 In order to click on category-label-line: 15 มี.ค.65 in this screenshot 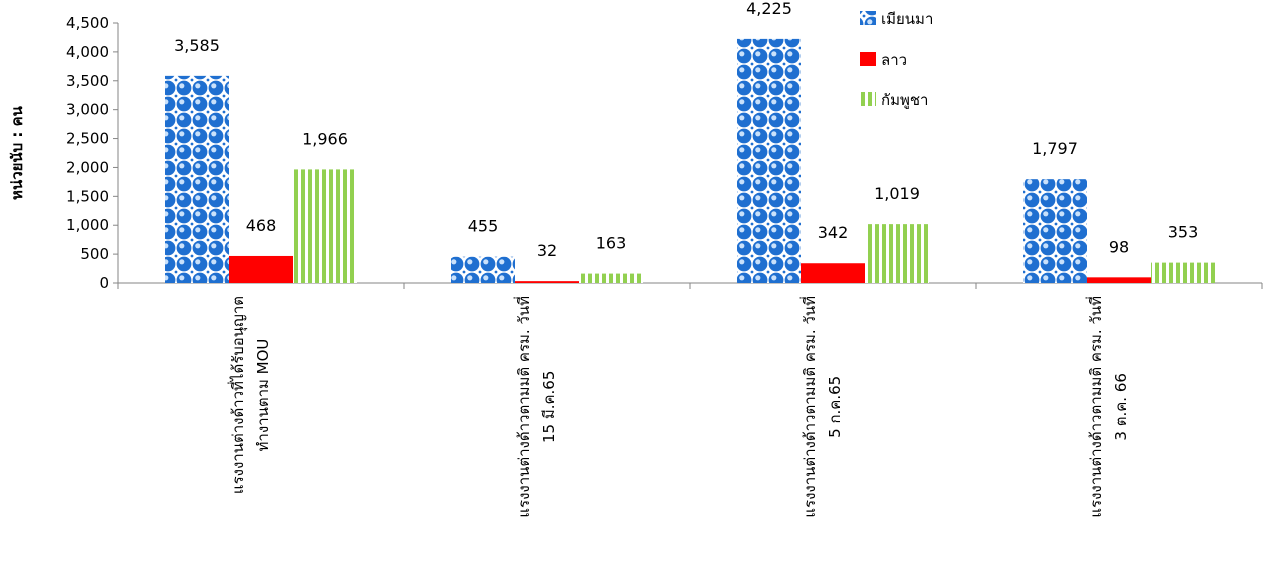, I will do `click(549, 407)`.